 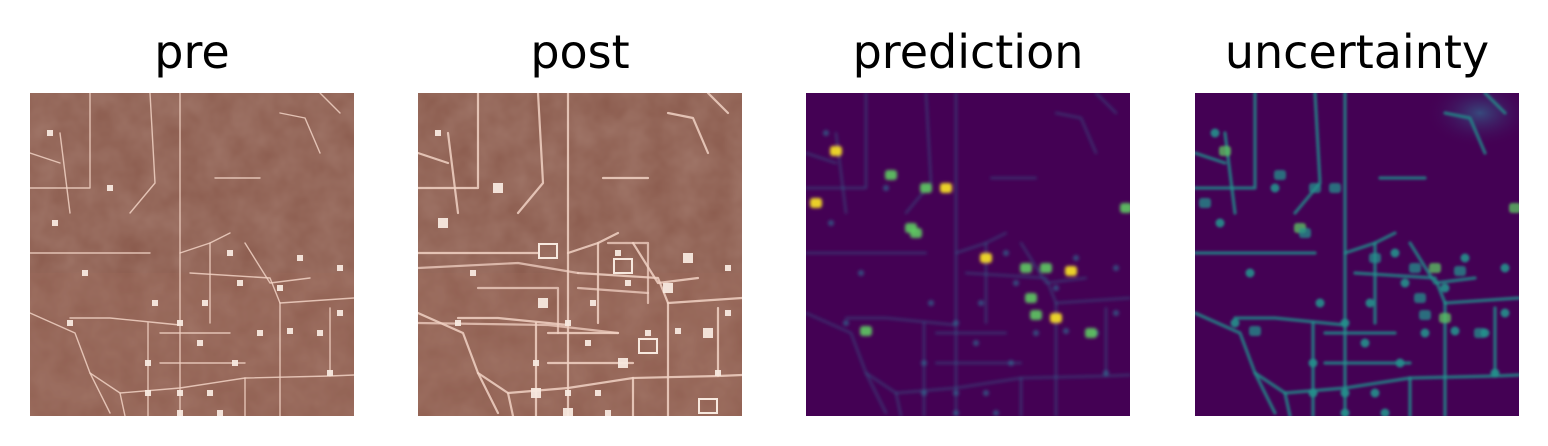 I want to click on new-pad, so click(x=708, y=406).